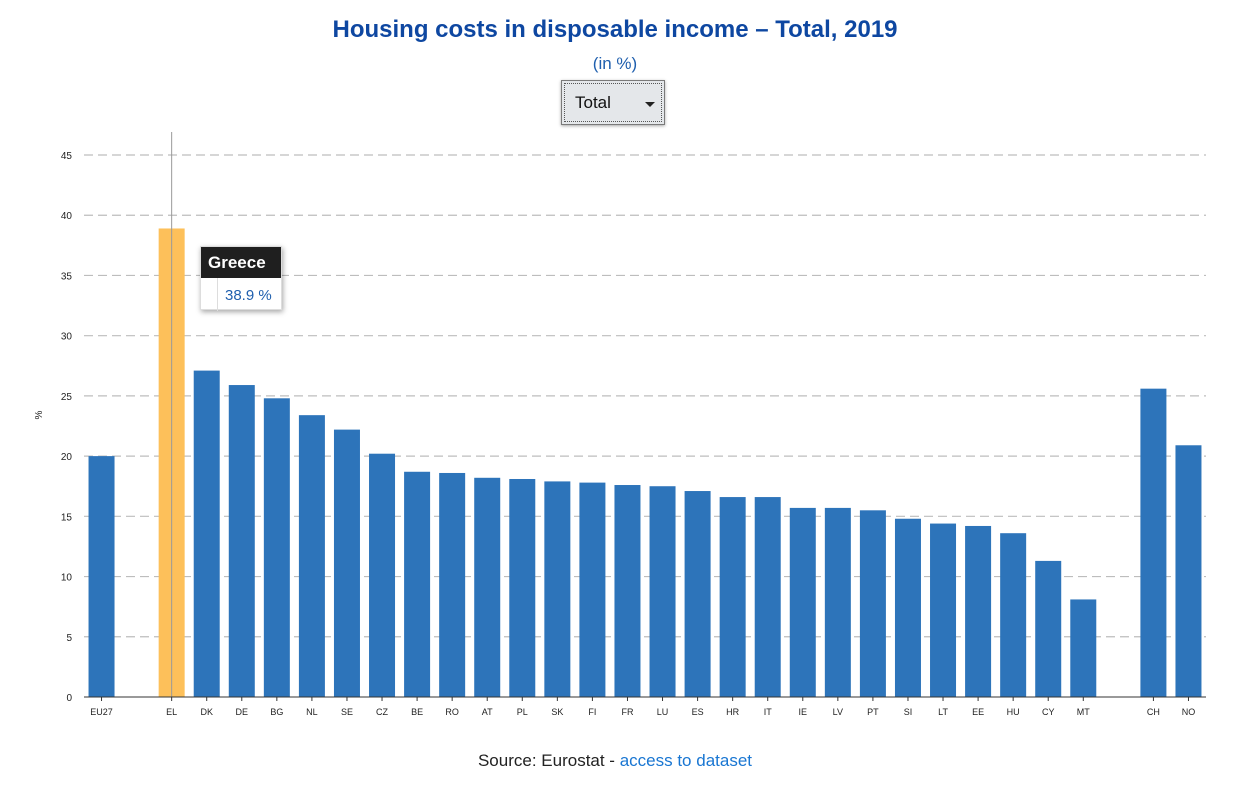 The width and height of the screenshot is (1260, 788). I want to click on bar-se, so click(346, 563).